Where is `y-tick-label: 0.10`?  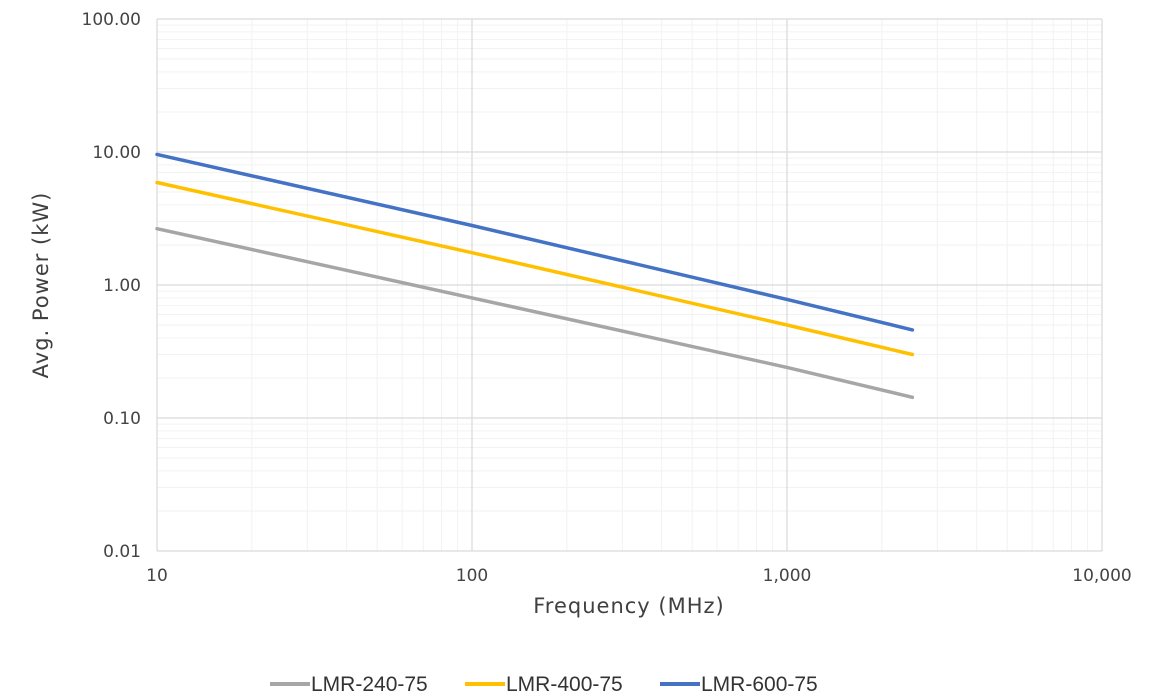
y-tick-label: 0.10 is located at coordinates (122, 419).